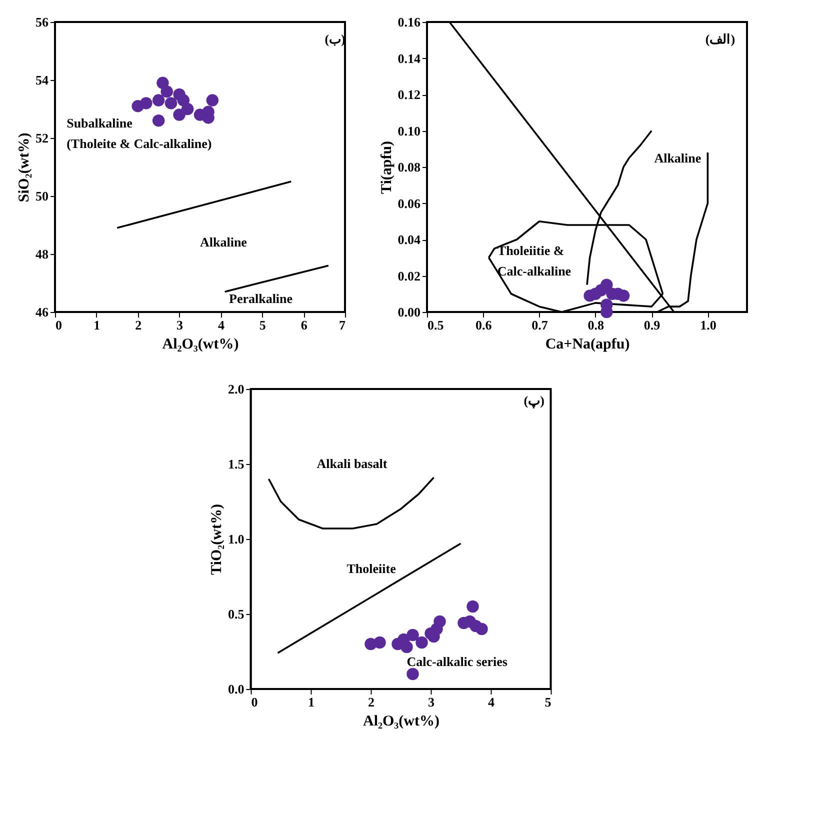  What do you see at coordinates (409, 239) in the screenshot?
I see `y-tick-label: 0.04` at bounding box center [409, 239].